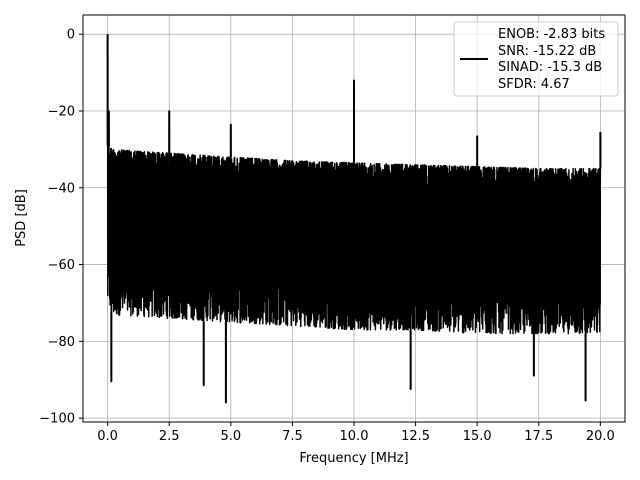 This screenshot has width=640, height=480. What do you see at coordinates (534, 84) in the screenshot?
I see `legend-line-sfdr: SFDR: 4.67` at bounding box center [534, 84].